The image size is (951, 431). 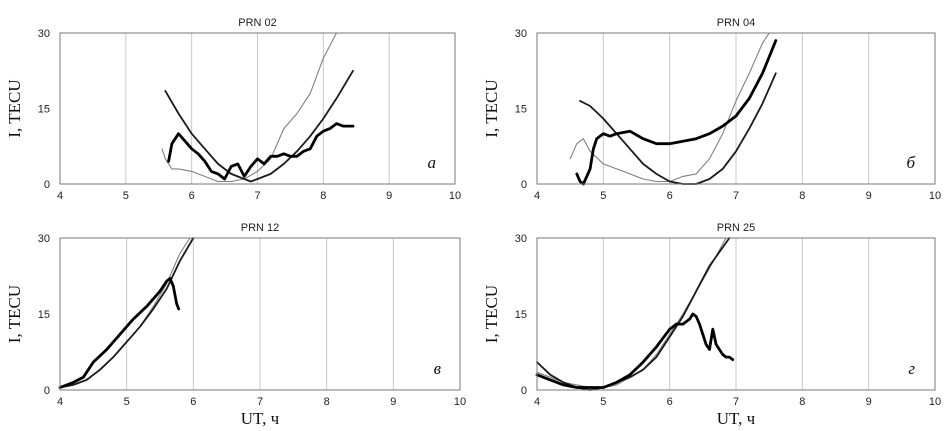 I want to click on panel-letter: б, so click(x=910, y=162).